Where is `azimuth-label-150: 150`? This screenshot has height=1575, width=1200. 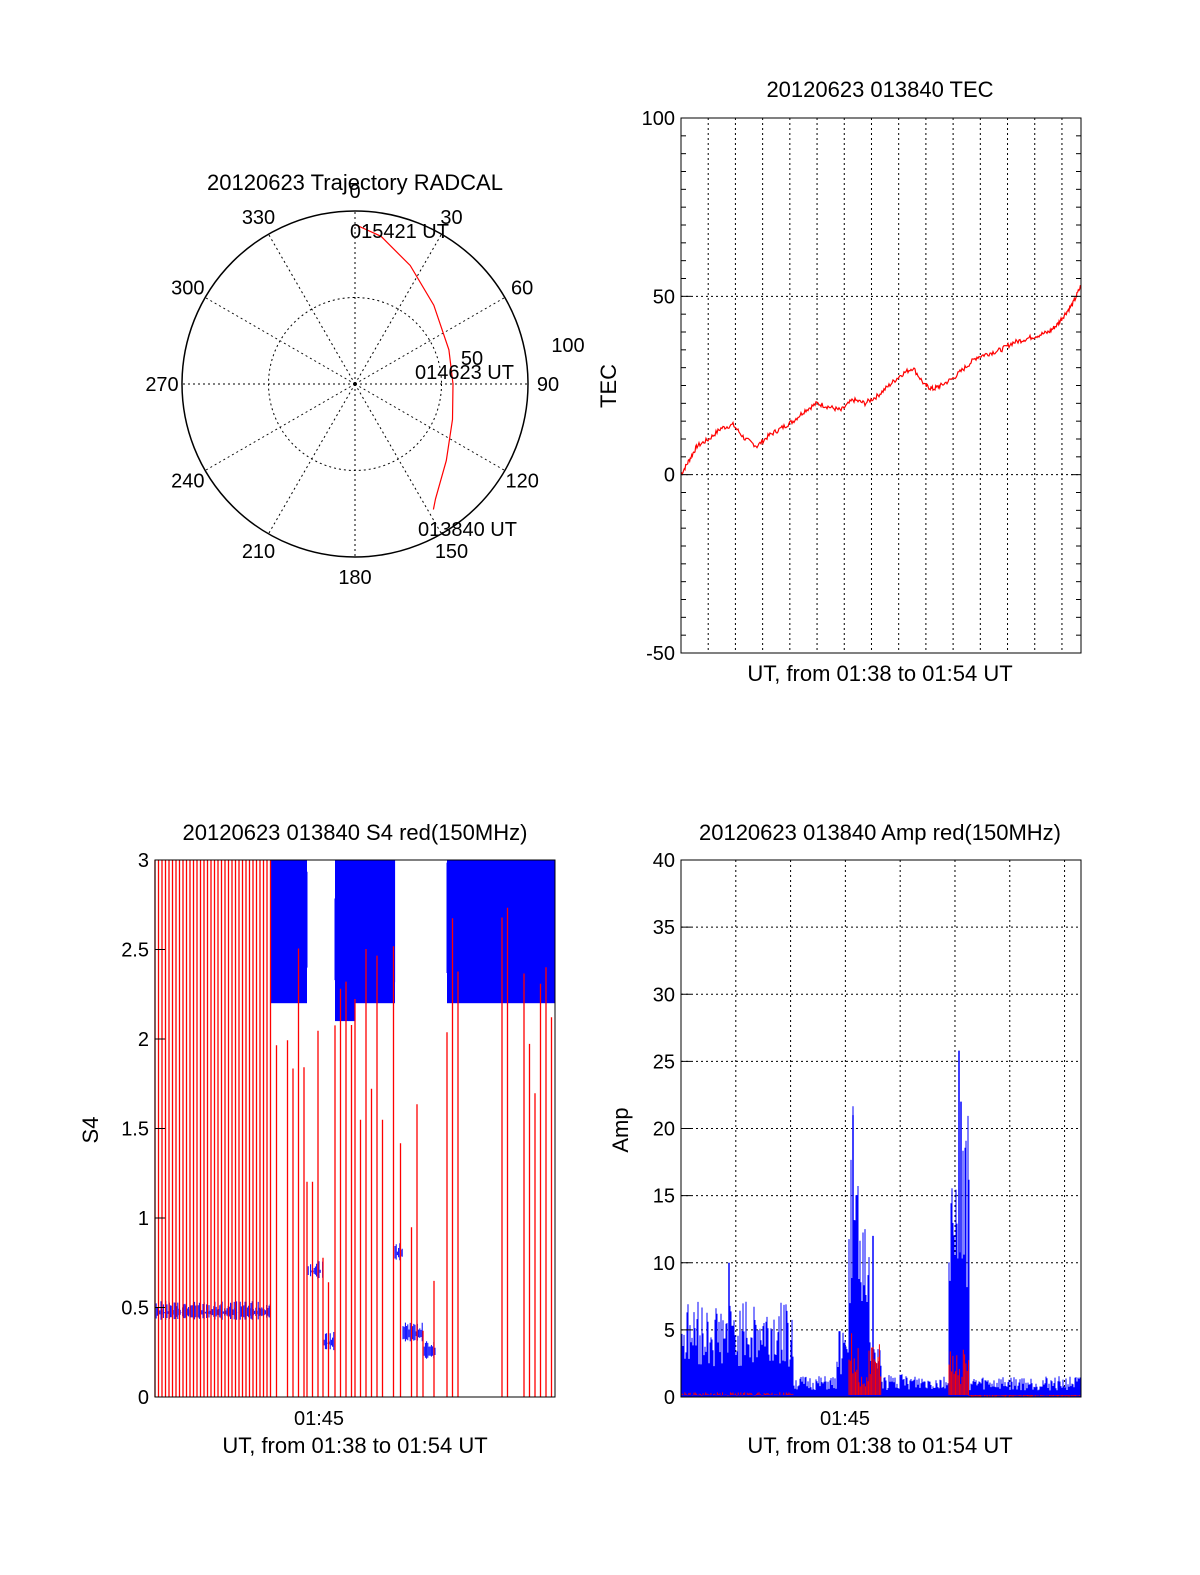 azimuth-label-150: 150 is located at coordinates (451, 552).